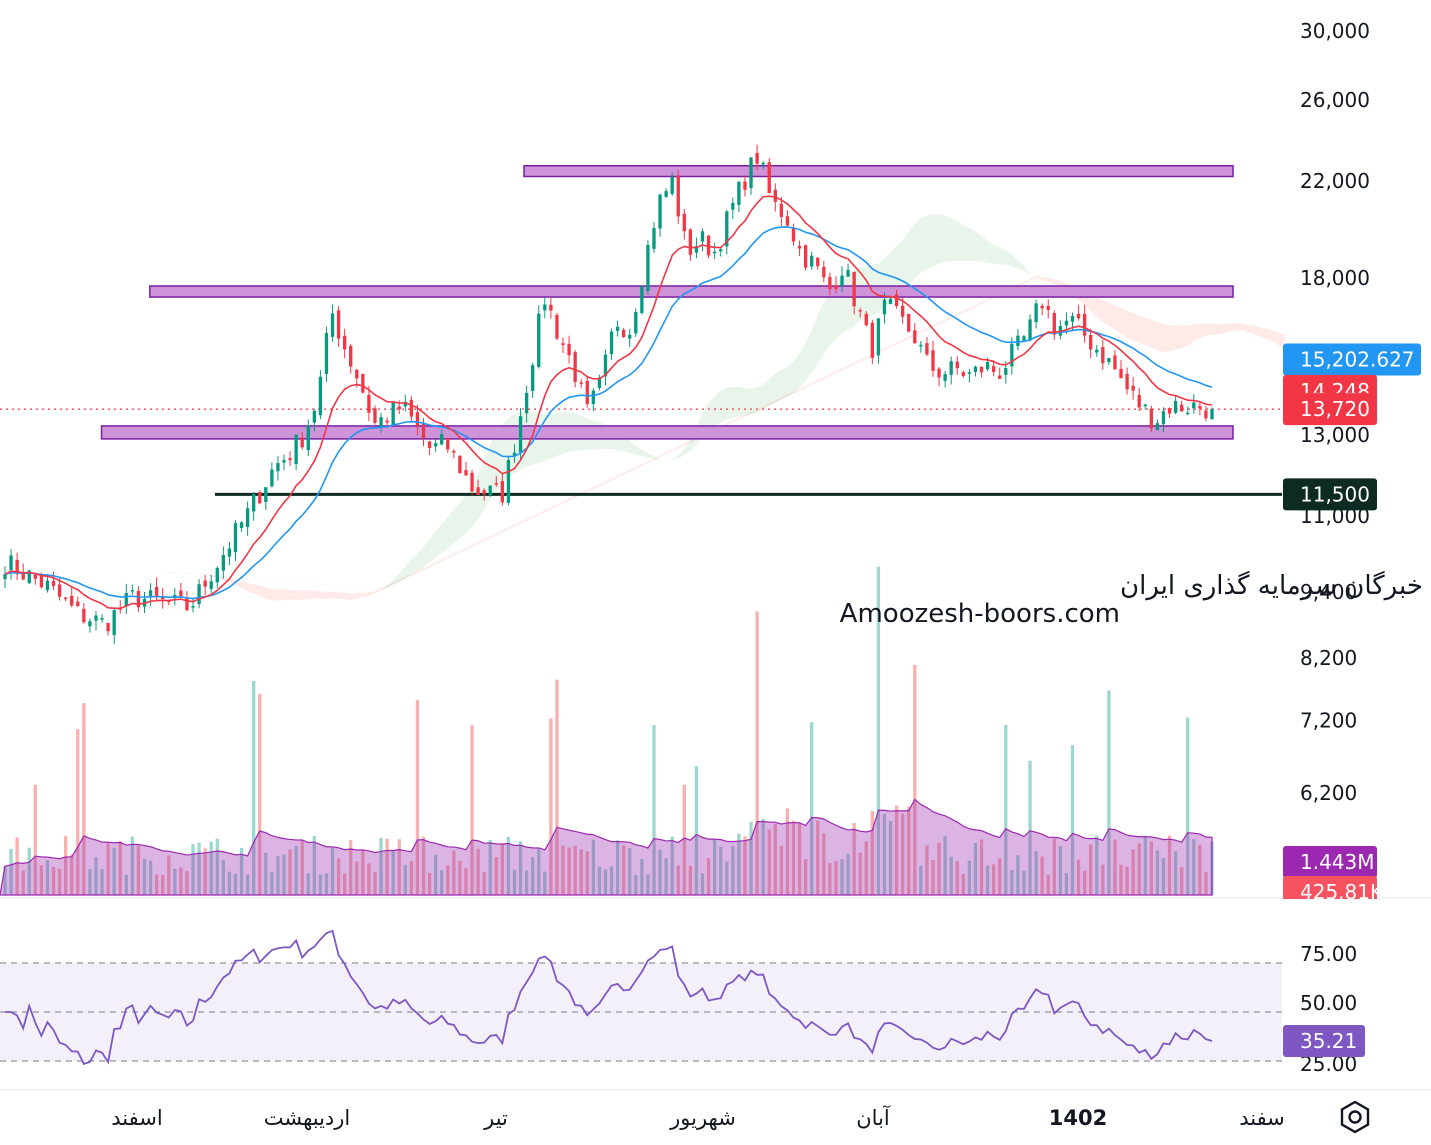 This screenshot has height=1145, width=1431. What do you see at coordinates (1324, 1040) in the screenshot?
I see `rsi-current-badge` at bounding box center [1324, 1040].